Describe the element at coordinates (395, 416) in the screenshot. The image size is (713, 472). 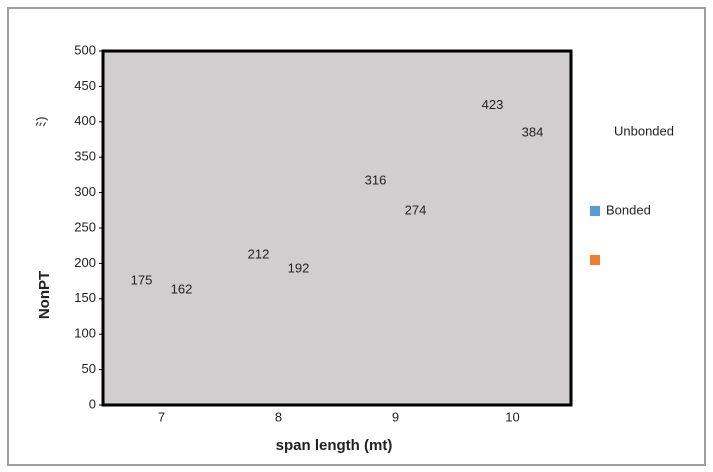
I see `x-tick-label: 9` at that location.